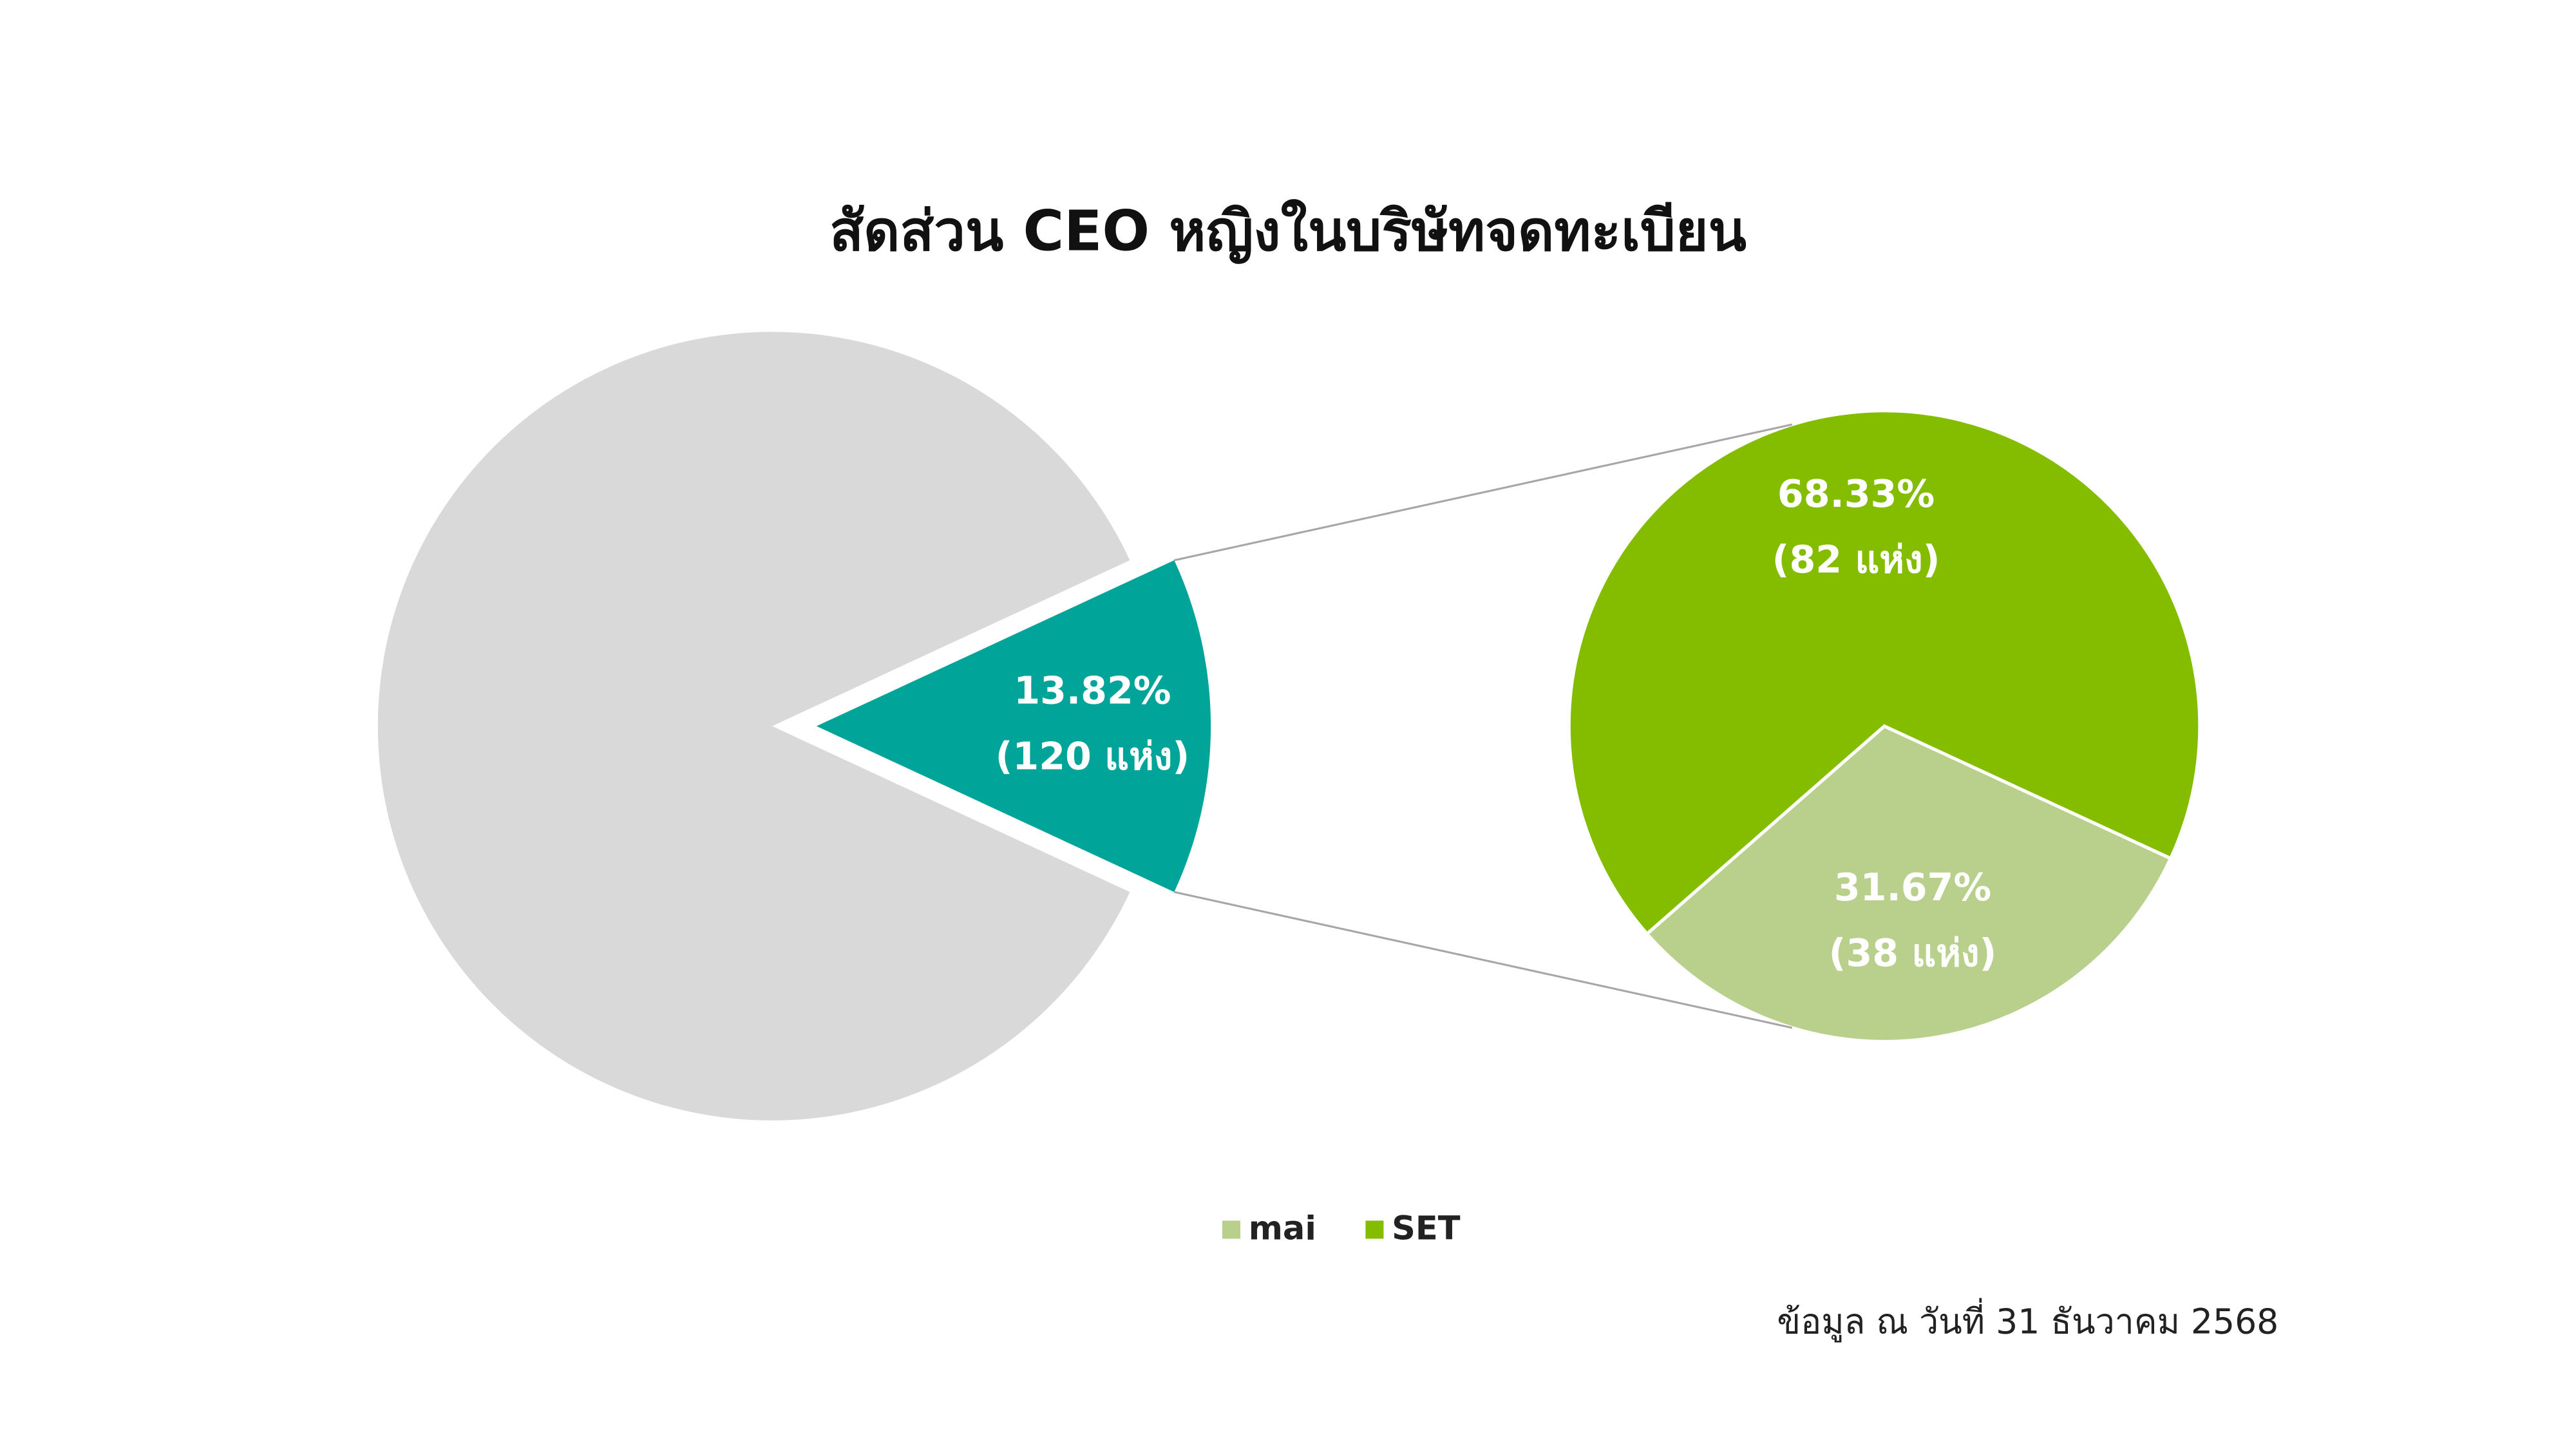 The image size is (2576, 1449). I want to click on legend-label: SET, so click(1426, 1229).